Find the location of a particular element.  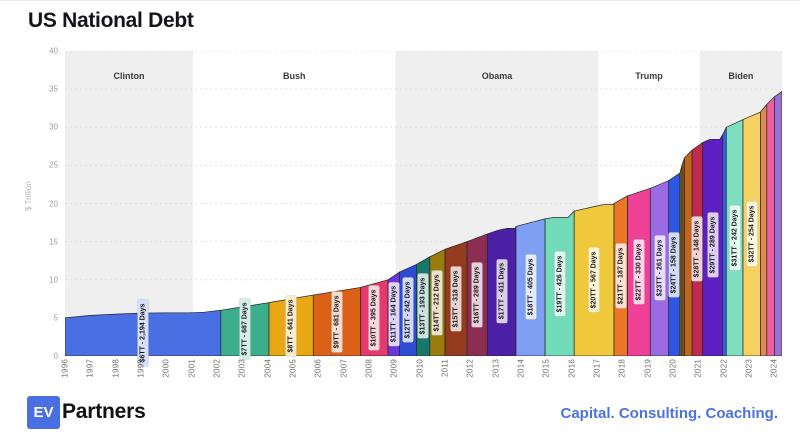

x-tick-1998: 1998 is located at coordinates (116, 368).